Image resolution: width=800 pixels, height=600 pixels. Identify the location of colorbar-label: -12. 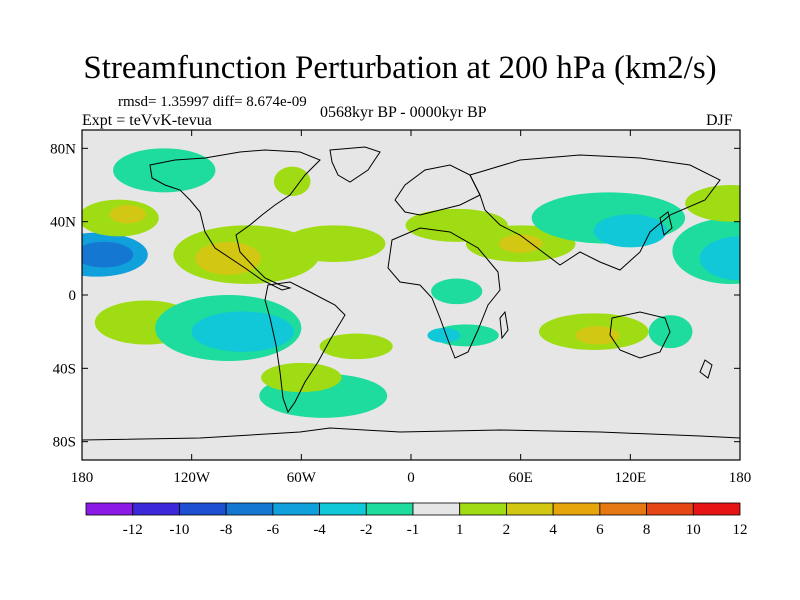
(133, 530).